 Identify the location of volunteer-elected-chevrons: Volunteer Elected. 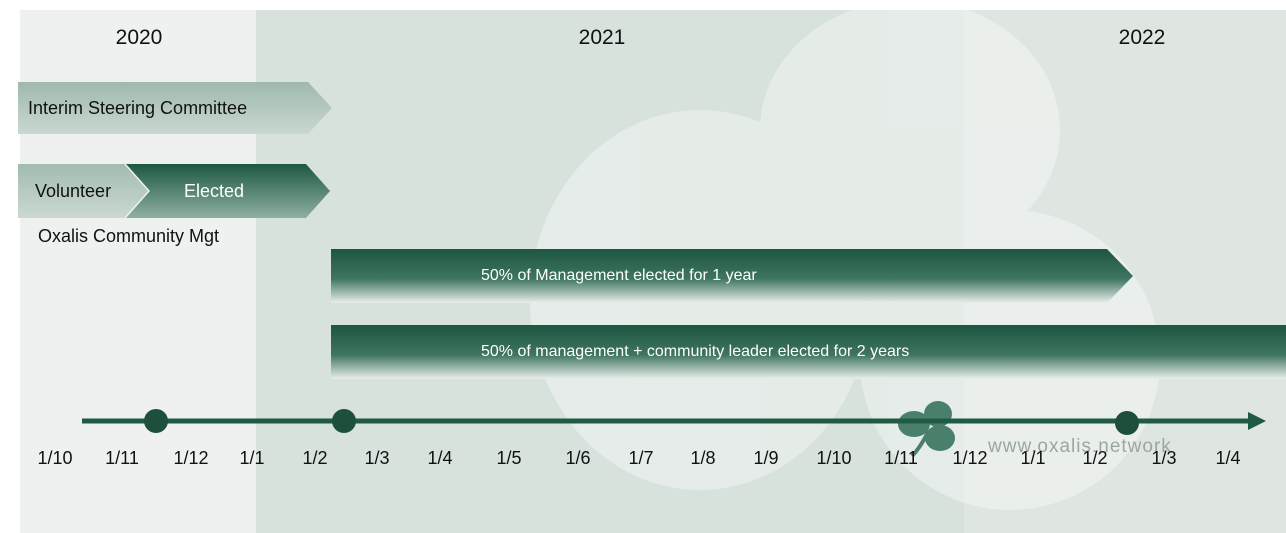
(174, 191).